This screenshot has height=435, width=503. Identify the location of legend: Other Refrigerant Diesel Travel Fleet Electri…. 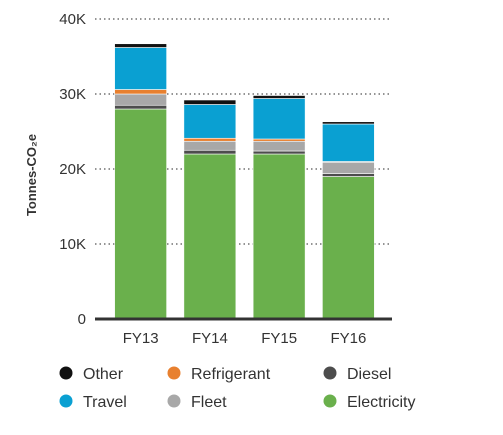
(237, 388).